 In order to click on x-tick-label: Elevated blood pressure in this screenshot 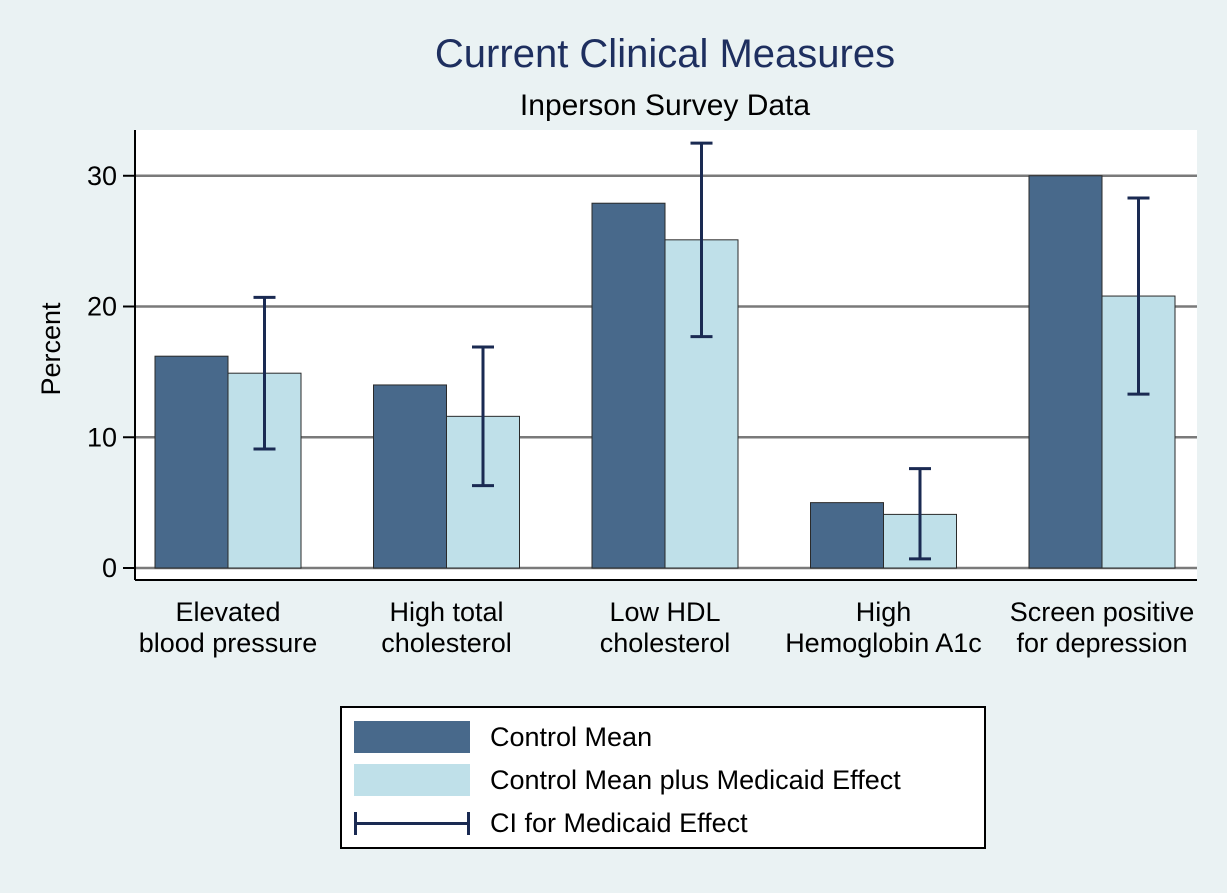, I will do `click(228, 627)`.